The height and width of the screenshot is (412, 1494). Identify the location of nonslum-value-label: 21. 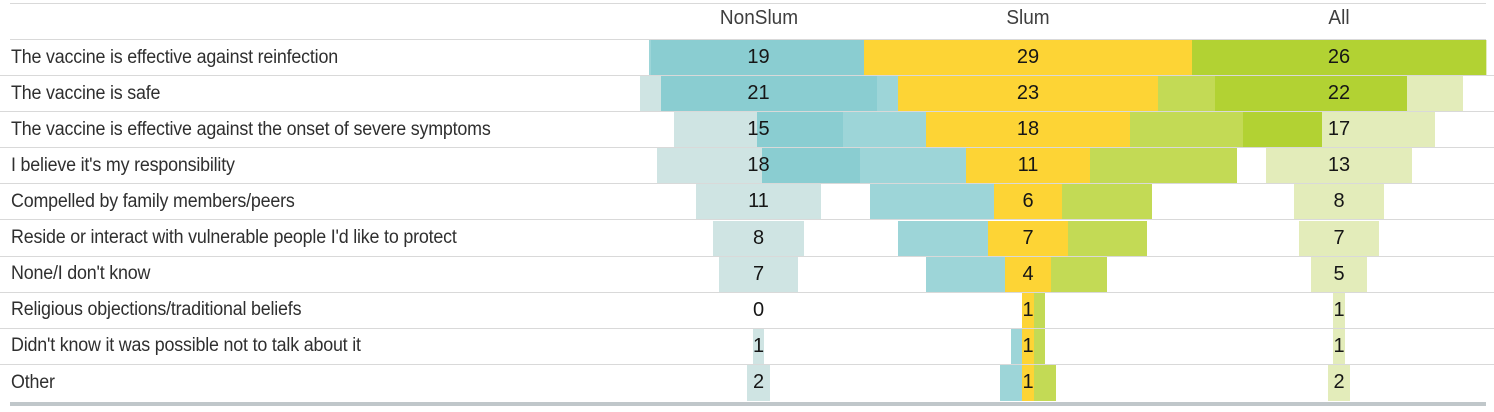
(758, 93).